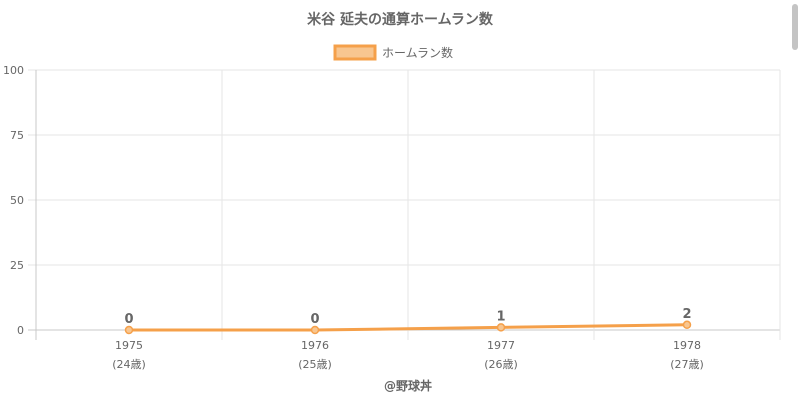 The image size is (800, 404). What do you see at coordinates (408, 385) in the screenshot?
I see `footer-credit: @野球丼` at bounding box center [408, 385].